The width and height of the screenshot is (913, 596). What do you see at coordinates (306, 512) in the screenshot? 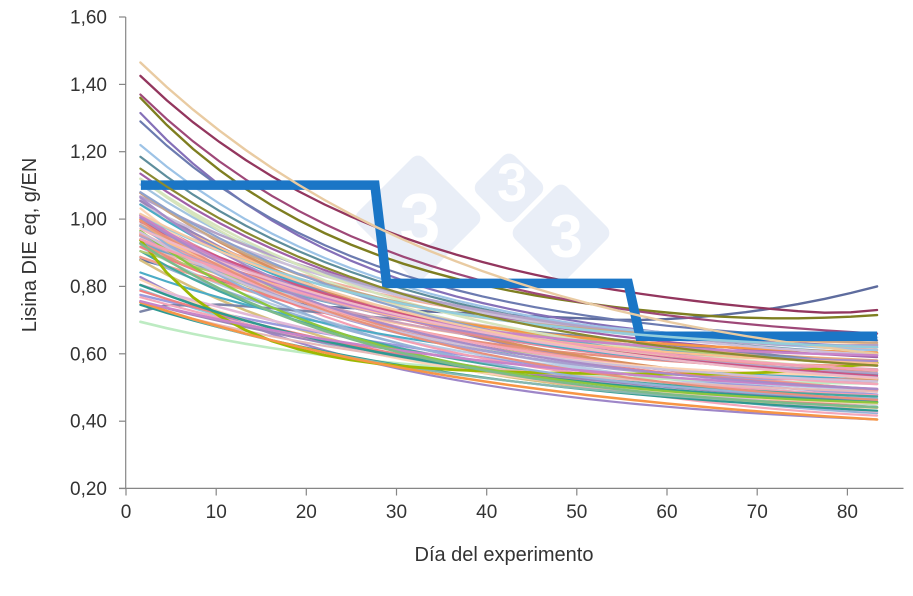
I see `svg-text: 20` at bounding box center [306, 512].